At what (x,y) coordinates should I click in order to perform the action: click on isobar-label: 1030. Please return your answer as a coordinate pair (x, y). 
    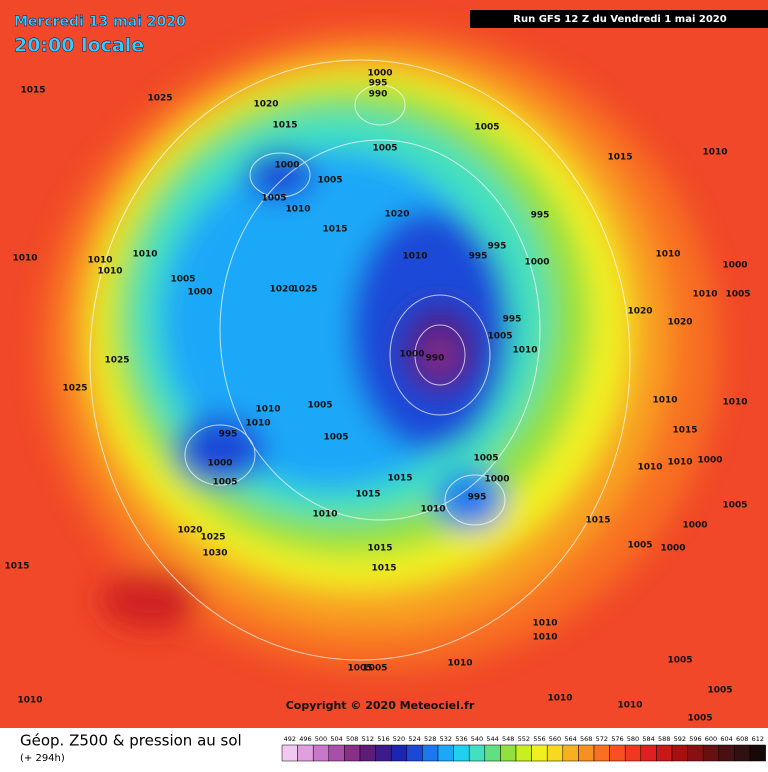
    Looking at the image, I should click on (214, 554).